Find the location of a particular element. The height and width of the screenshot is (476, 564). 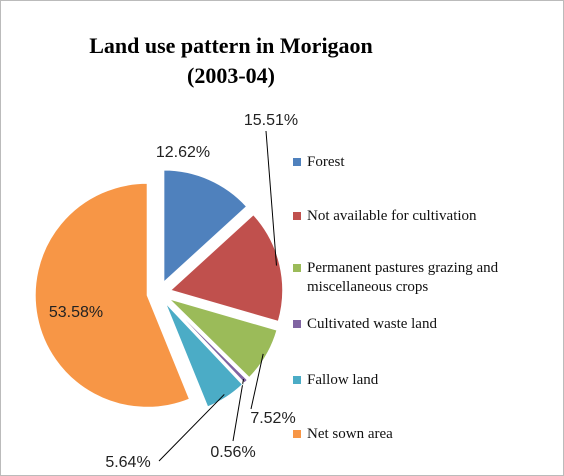

data-label: 5.64% is located at coordinates (127, 462).